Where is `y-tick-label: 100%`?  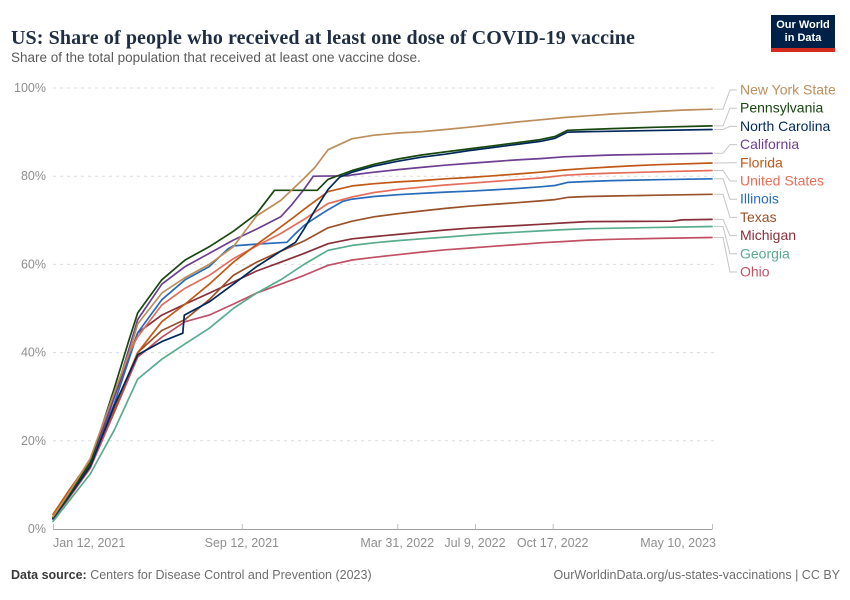 y-tick-label: 100% is located at coordinates (30, 88).